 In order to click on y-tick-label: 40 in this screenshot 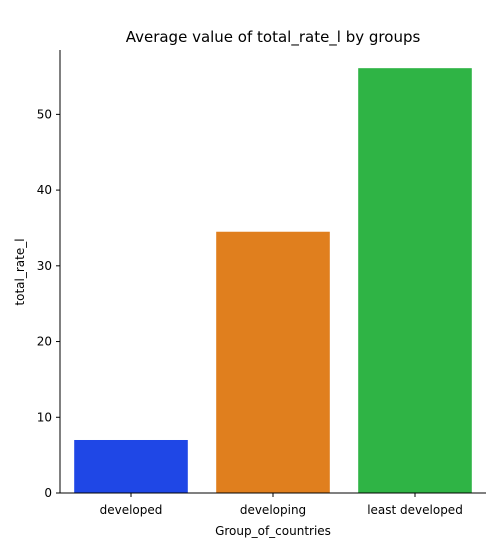, I will do `click(44, 190)`.